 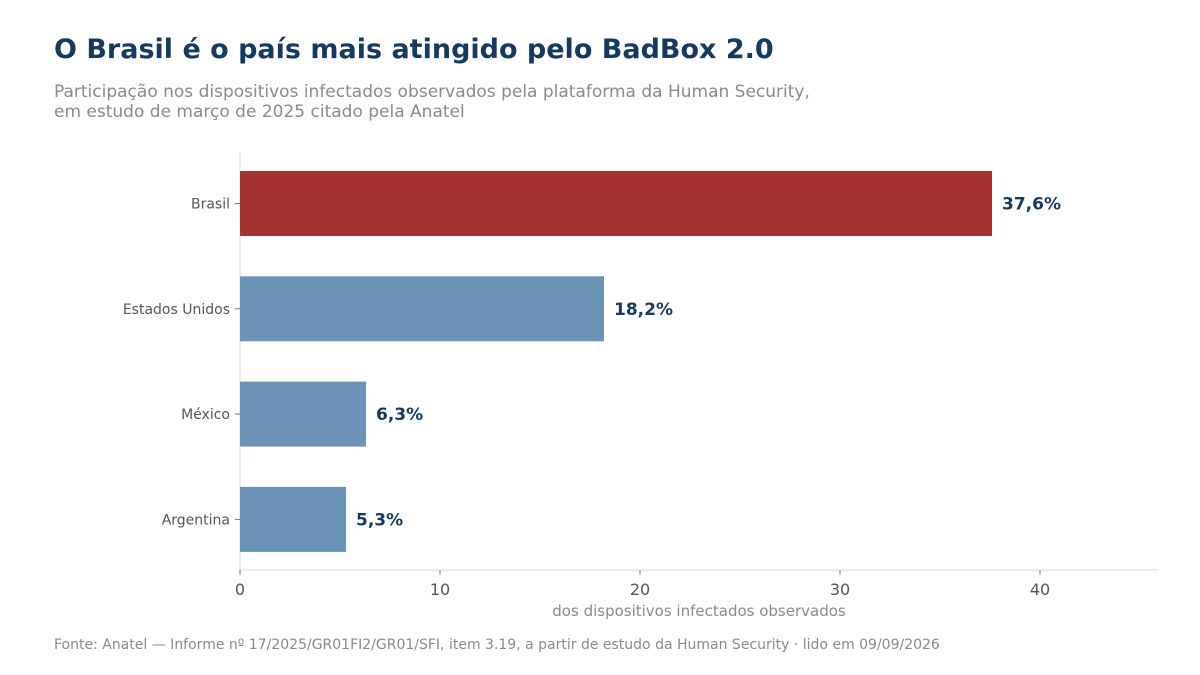 I want to click on category-label-brasil: Brasil, so click(x=210, y=205).